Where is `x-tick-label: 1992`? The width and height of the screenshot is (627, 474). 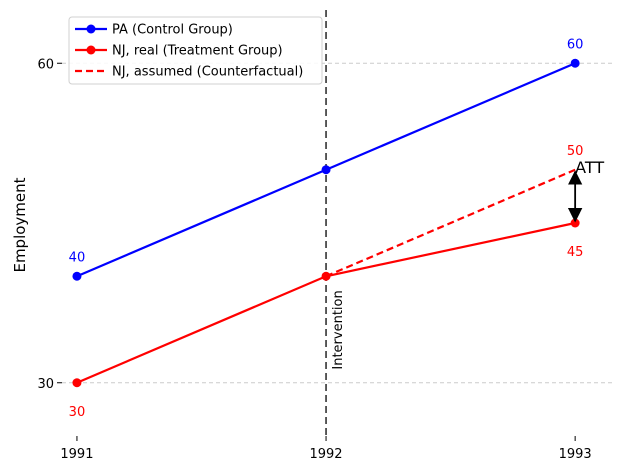 x-tick-label: 1992 is located at coordinates (325, 454).